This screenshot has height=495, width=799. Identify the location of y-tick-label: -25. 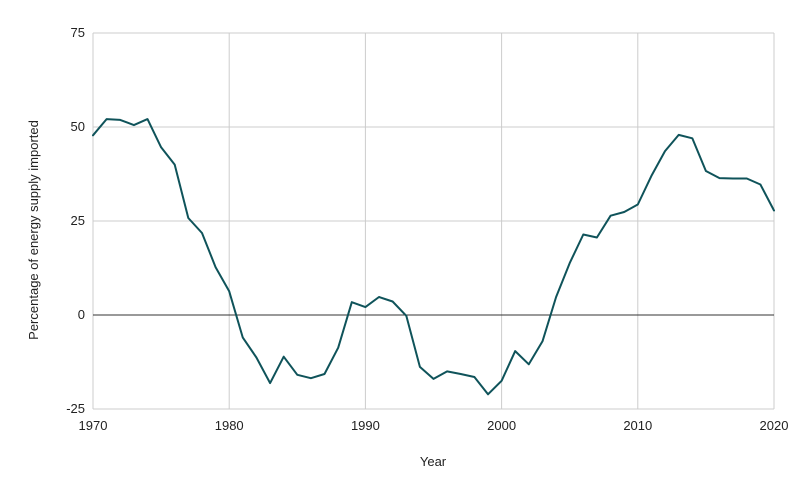
(75, 408).